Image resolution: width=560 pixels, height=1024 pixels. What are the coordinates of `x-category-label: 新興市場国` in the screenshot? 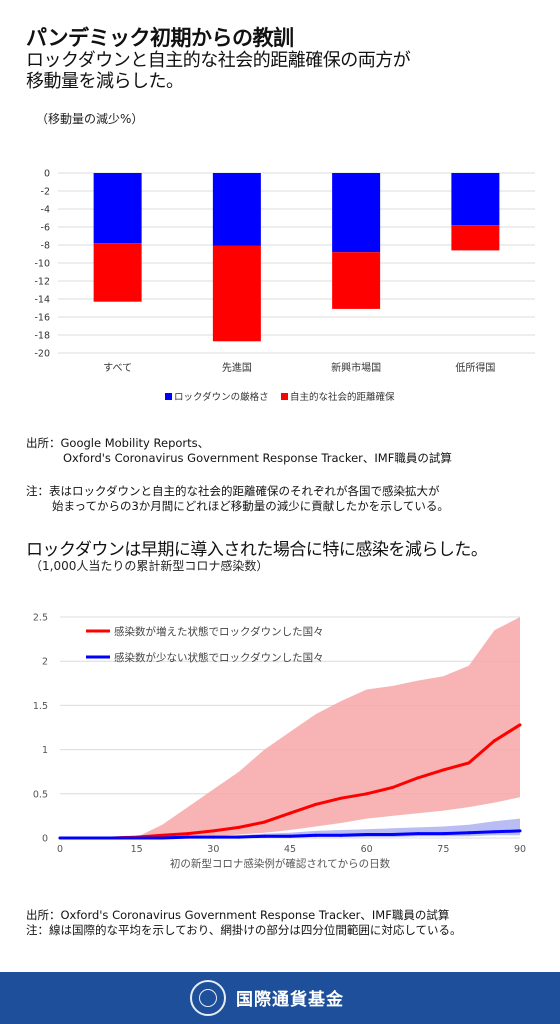 It's located at (356, 367).